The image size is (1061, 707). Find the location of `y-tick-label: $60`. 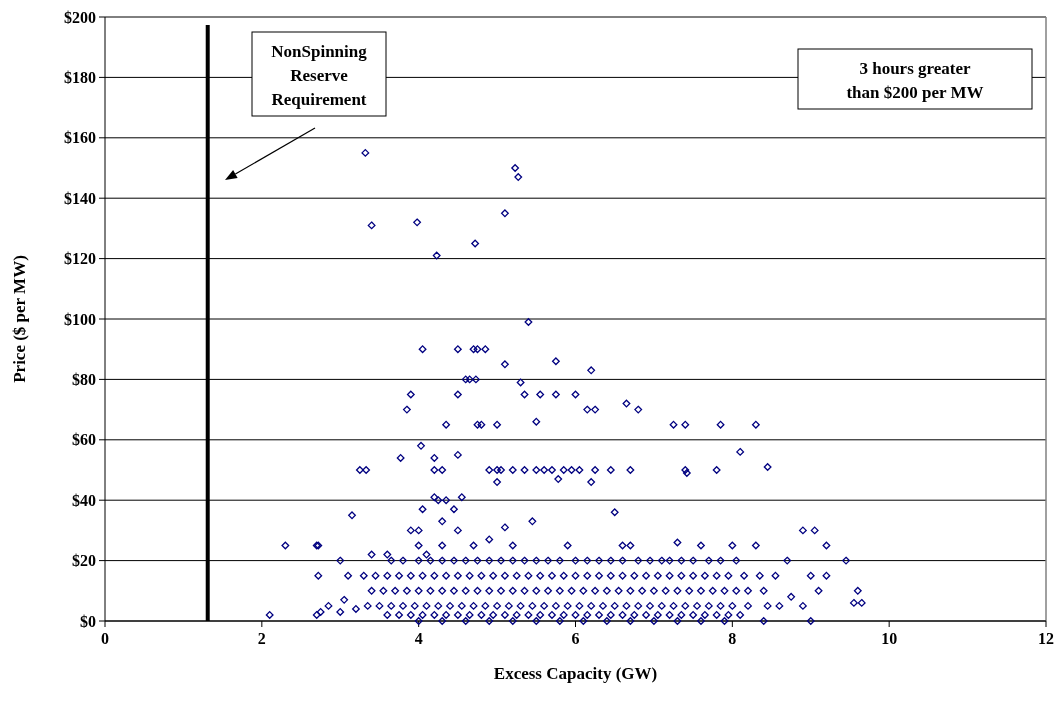

y-tick-label: $60 is located at coordinates (84, 440).